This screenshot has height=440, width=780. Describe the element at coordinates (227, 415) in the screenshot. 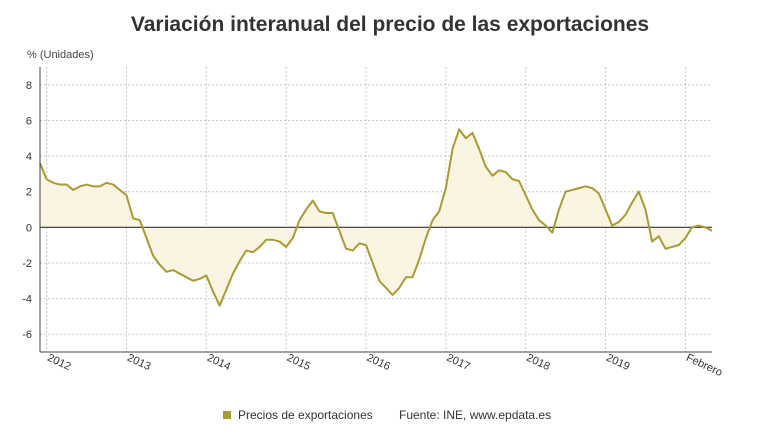

I see `legend-swatch` at that location.